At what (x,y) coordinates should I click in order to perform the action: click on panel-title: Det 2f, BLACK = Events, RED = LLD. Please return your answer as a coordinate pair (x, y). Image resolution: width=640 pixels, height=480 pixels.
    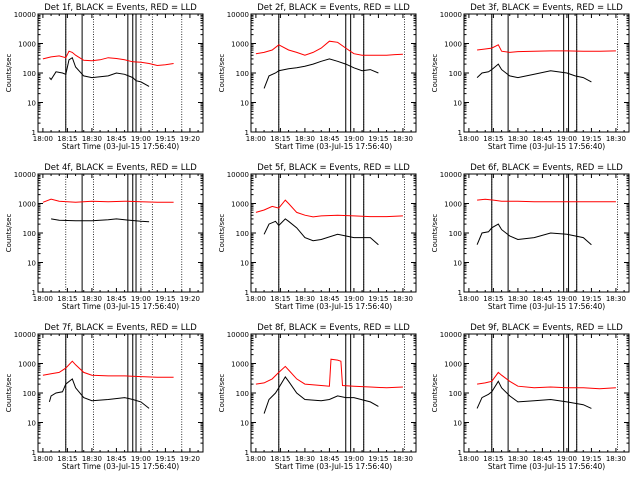
    Looking at the image, I should click on (333, 8).